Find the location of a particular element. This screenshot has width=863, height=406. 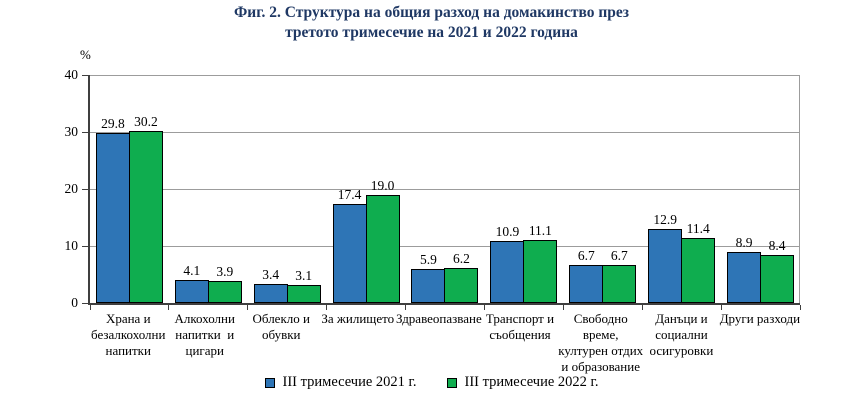

x-axis-category-label-text: Транспорт и съобщения is located at coordinates (520, 326).